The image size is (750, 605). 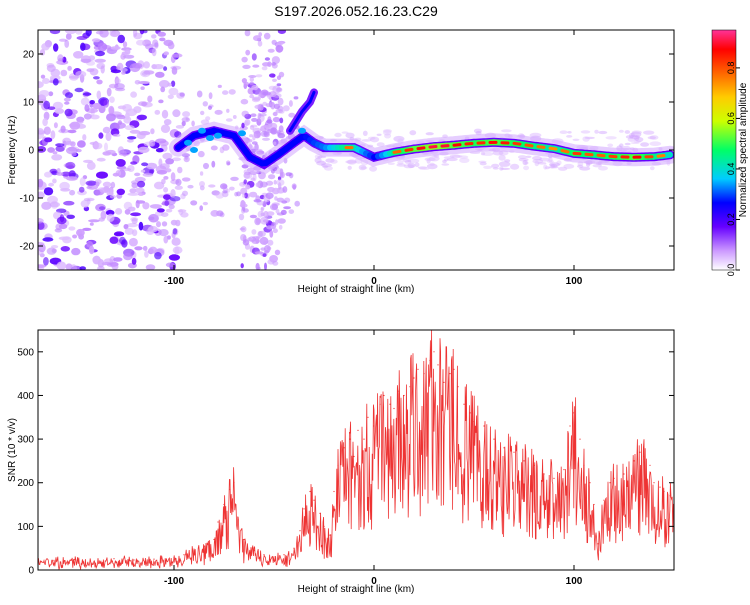 I want to click on colorbar-tick-label: 0.2, so click(x=731, y=219).